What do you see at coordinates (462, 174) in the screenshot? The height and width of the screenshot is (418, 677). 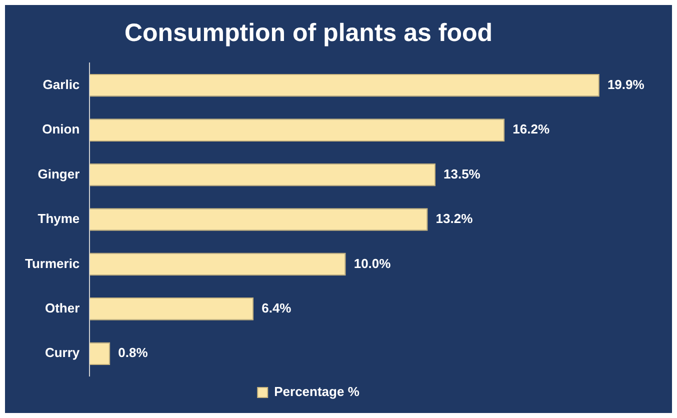 I see `data-label: 13.5%` at bounding box center [462, 174].